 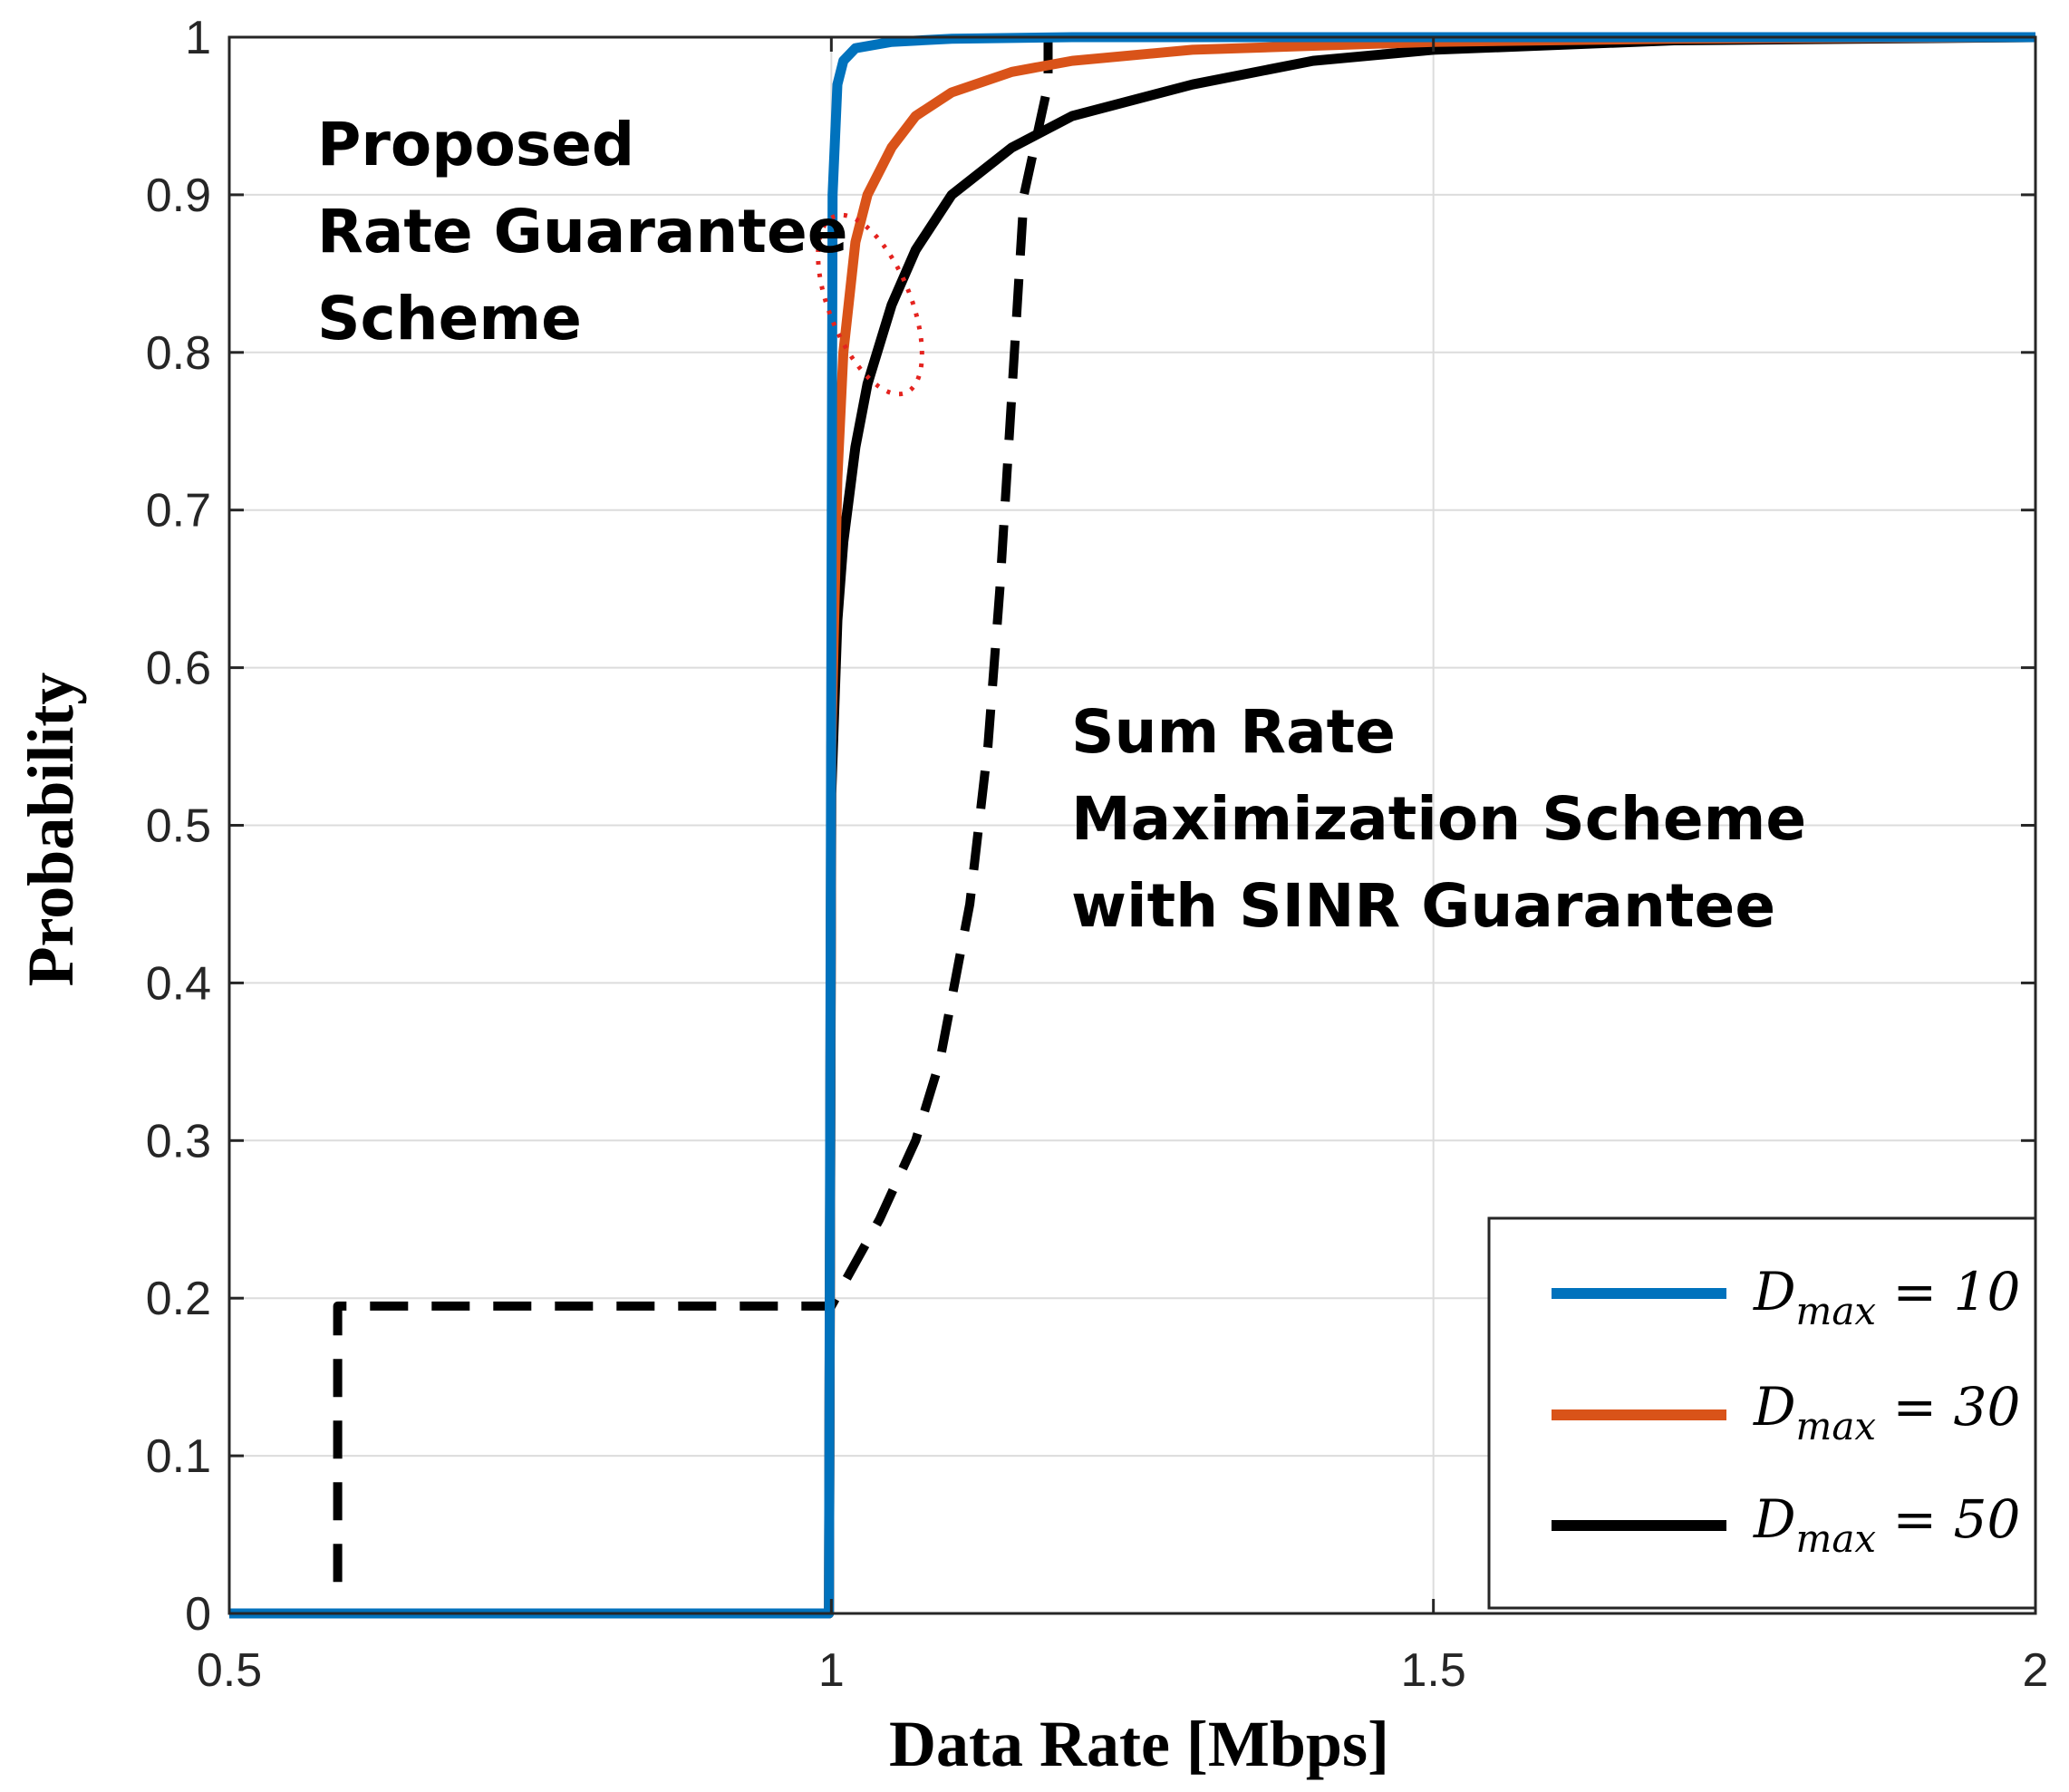 I want to click on y-tick-label: 1, so click(x=198, y=38).